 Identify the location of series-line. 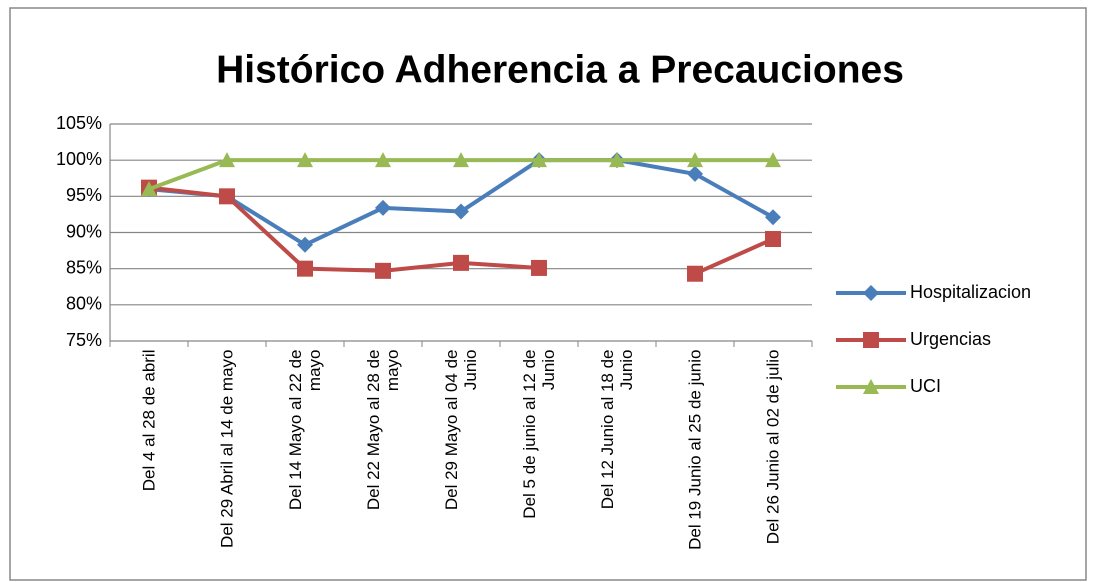
(461, 230).